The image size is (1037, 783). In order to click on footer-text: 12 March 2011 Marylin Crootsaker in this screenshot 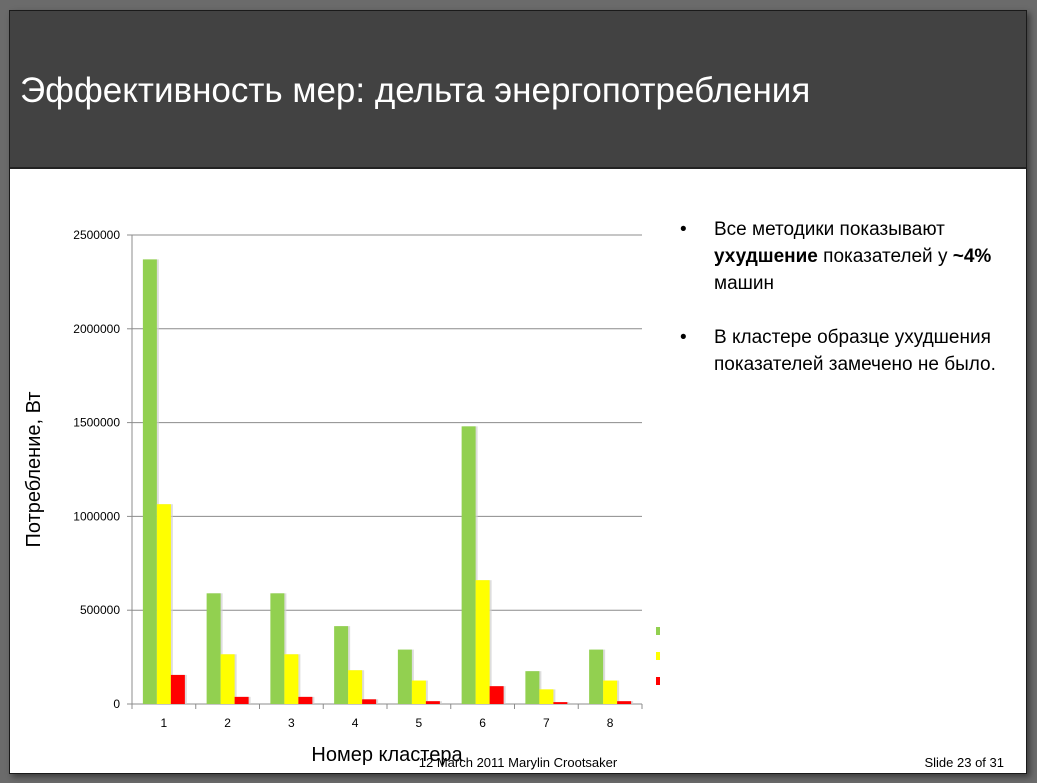, I will do `click(518, 762)`.